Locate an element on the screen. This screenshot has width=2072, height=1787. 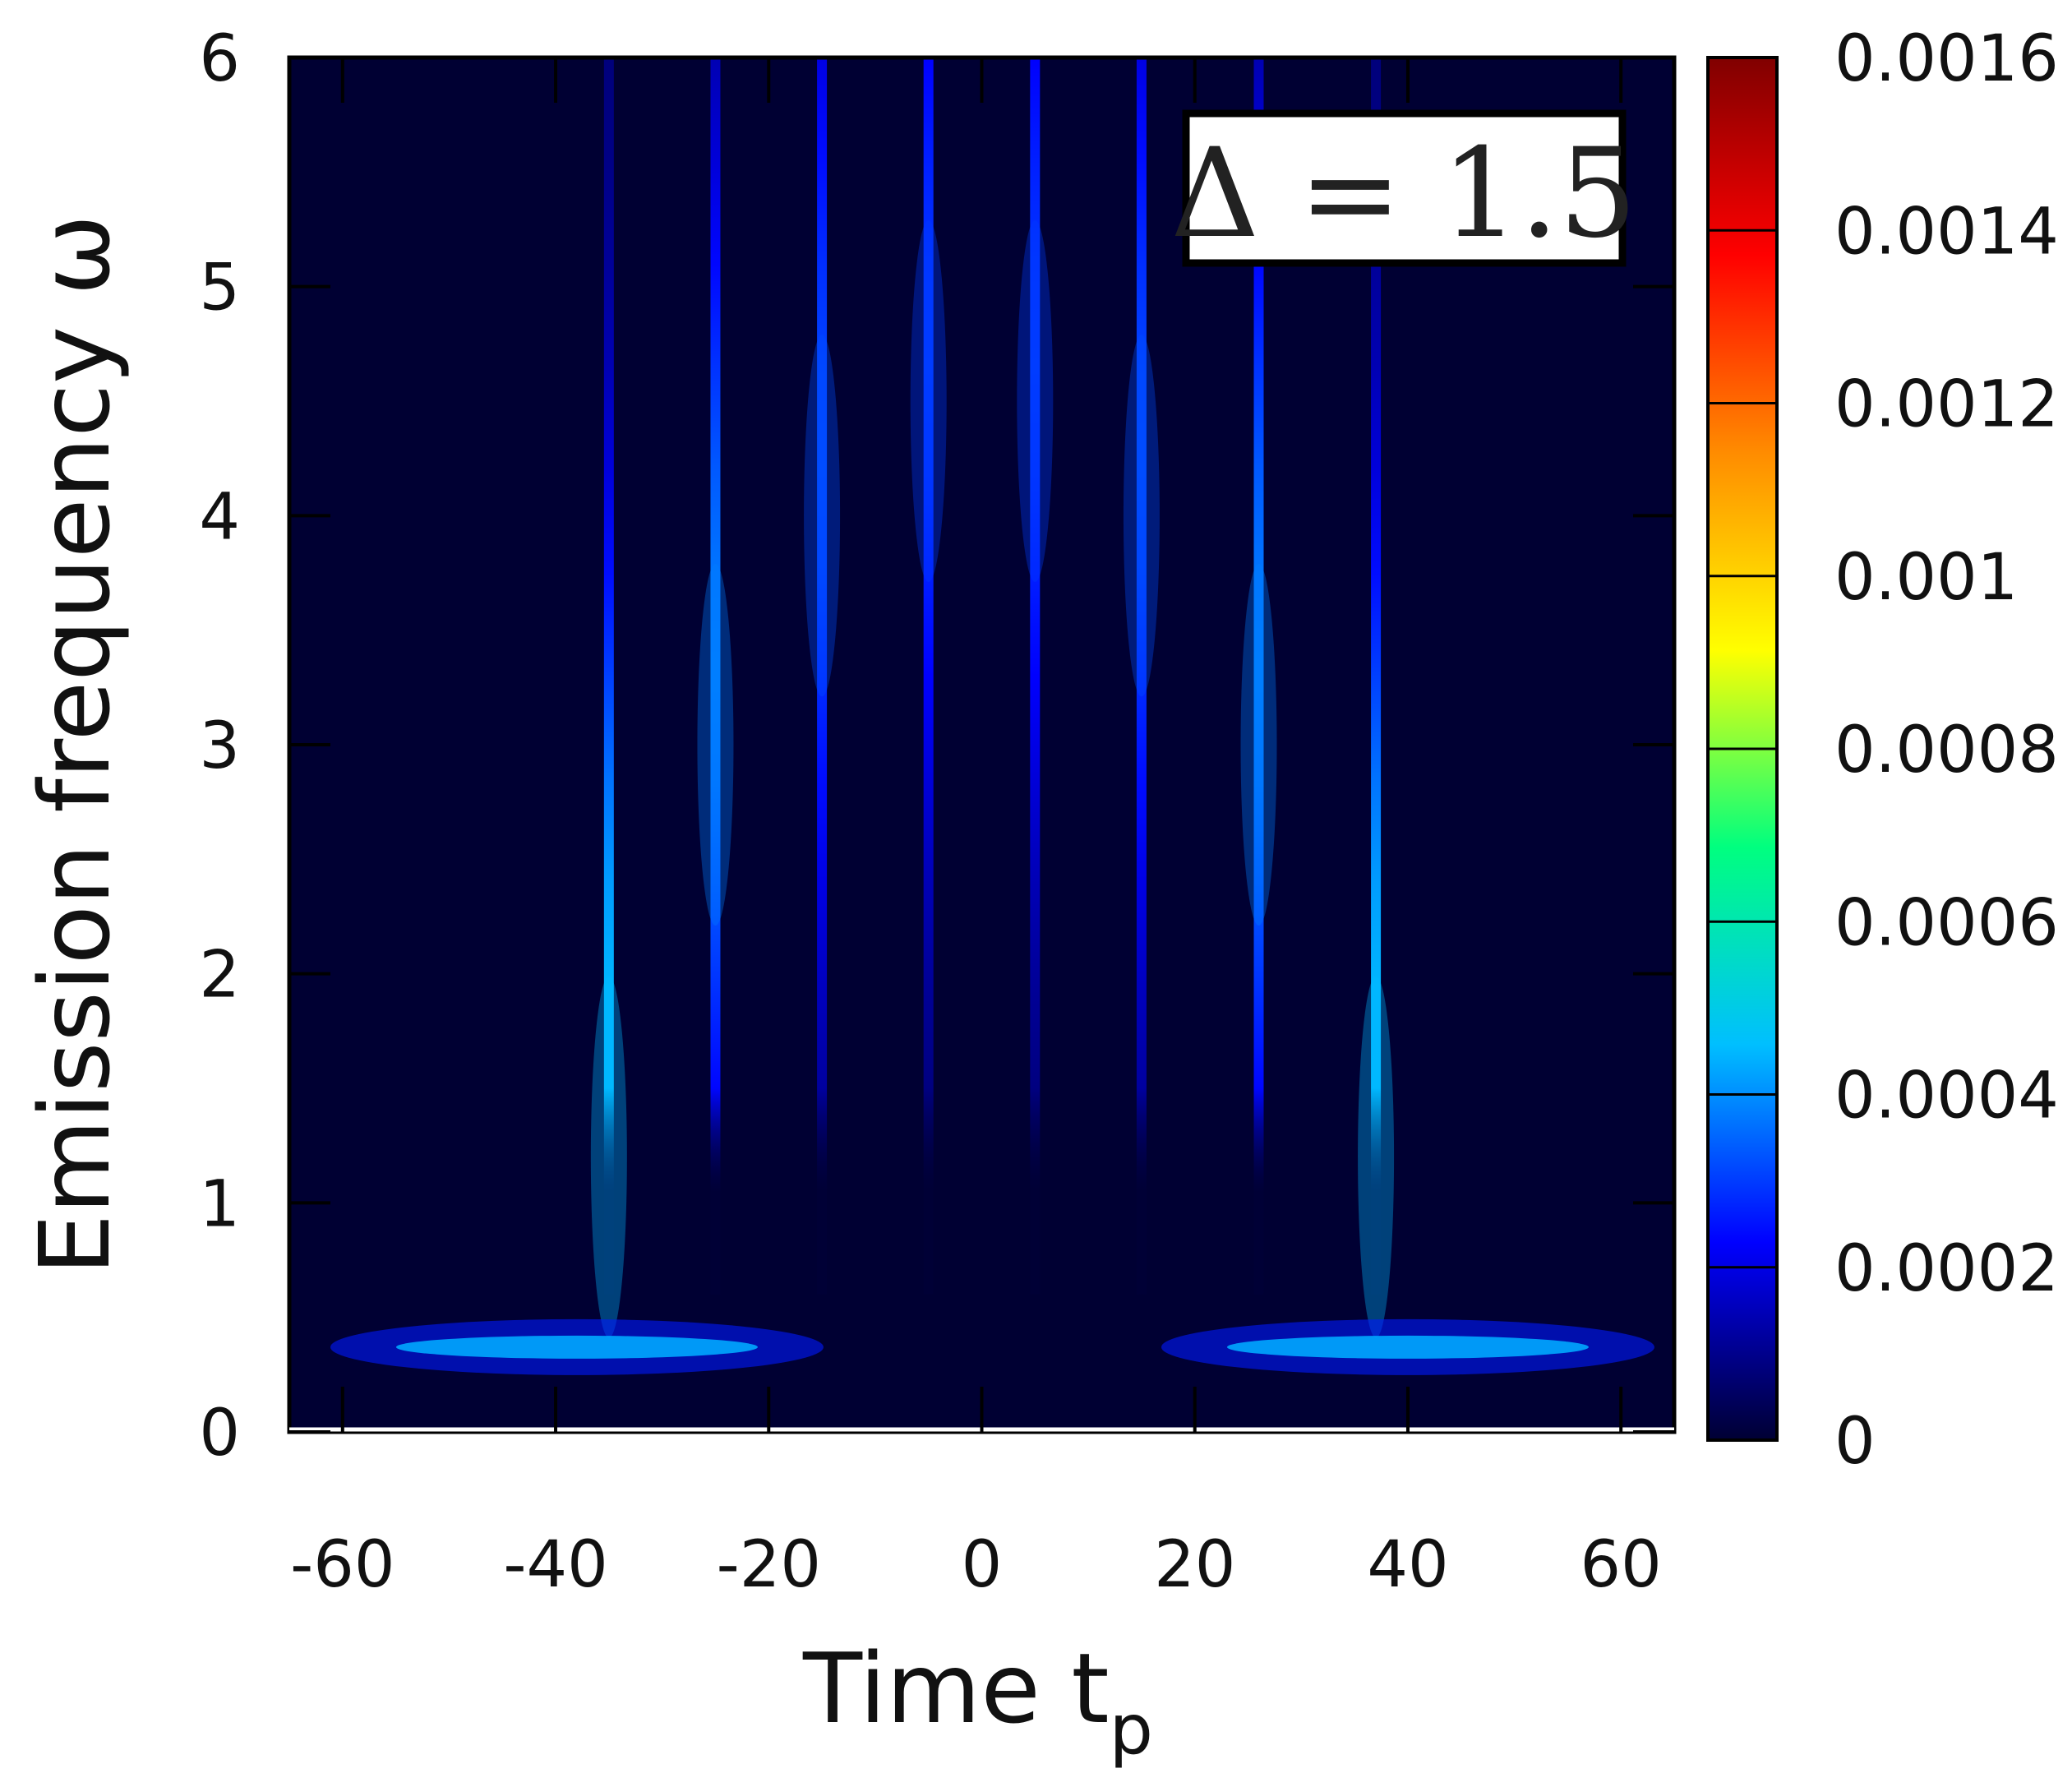
y-tick-label: 5 is located at coordinates (219, 289).